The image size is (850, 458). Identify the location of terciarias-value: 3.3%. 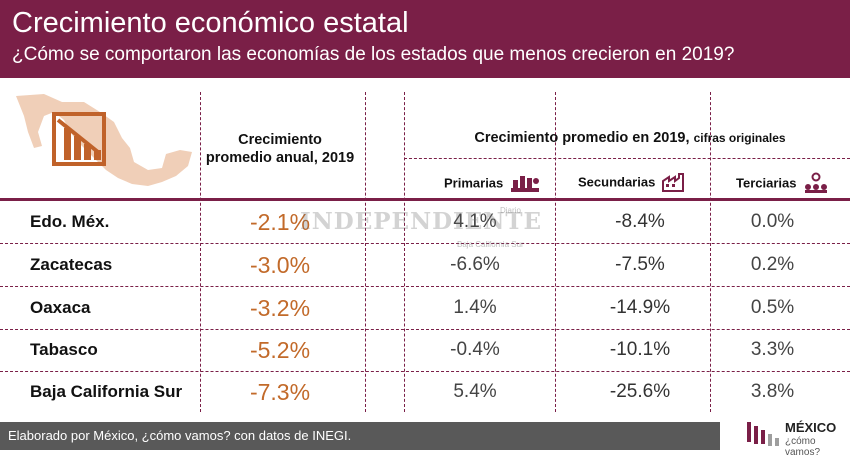
(772, 349).